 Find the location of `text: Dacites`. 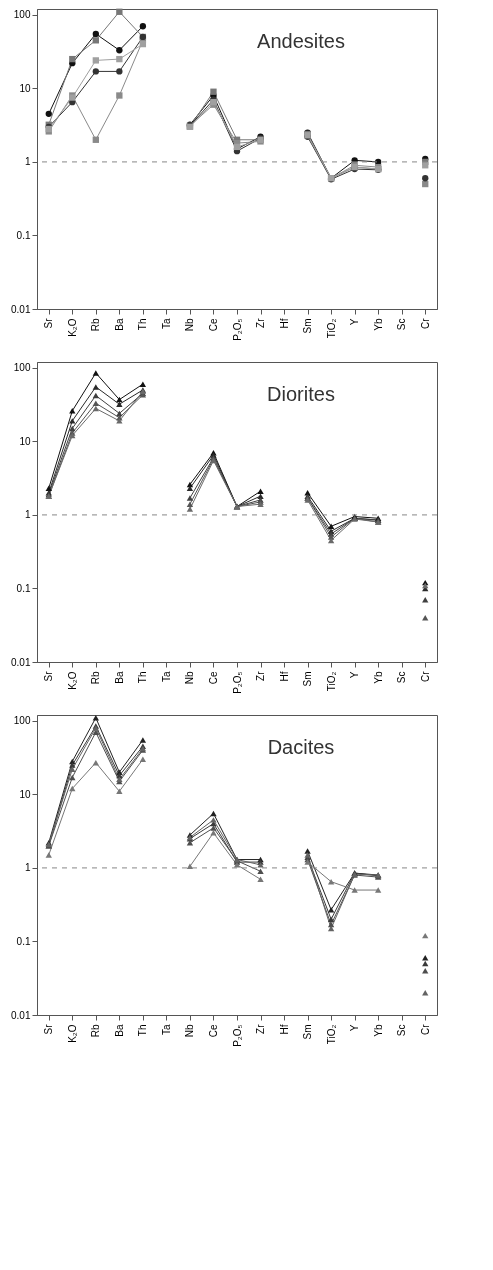

text: Dacites is located at coordinates (301, 747).